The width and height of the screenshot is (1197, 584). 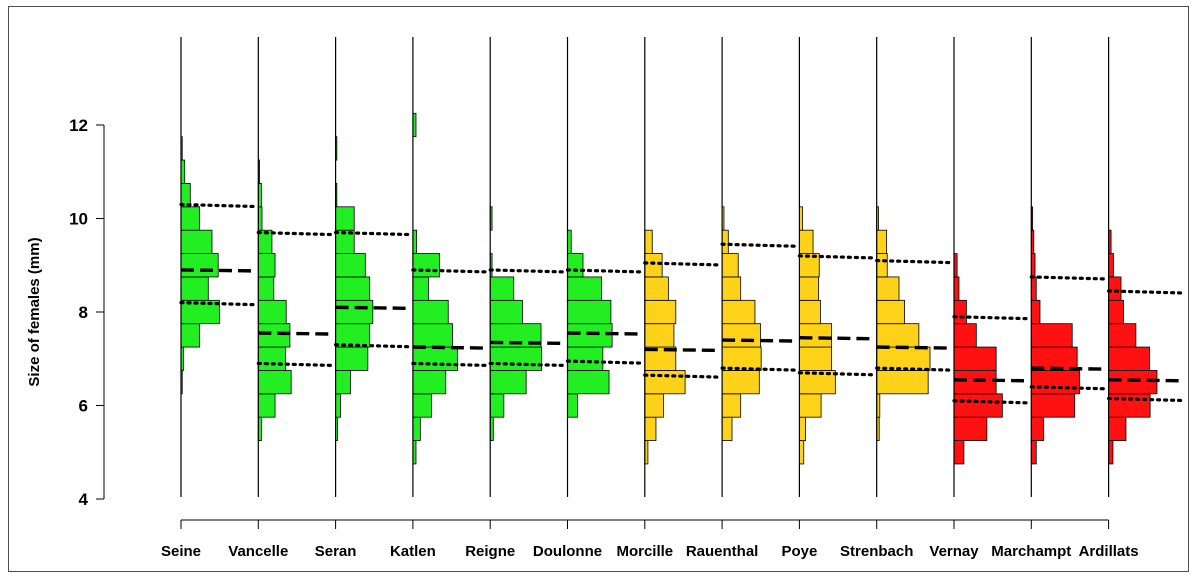 I want to click on site-label: Strenbach, so click(x=876, y=551).